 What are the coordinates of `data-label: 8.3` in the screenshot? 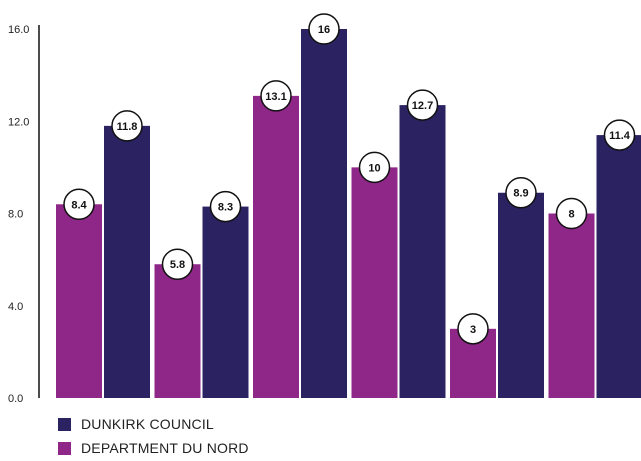 It's located at (225, 208).